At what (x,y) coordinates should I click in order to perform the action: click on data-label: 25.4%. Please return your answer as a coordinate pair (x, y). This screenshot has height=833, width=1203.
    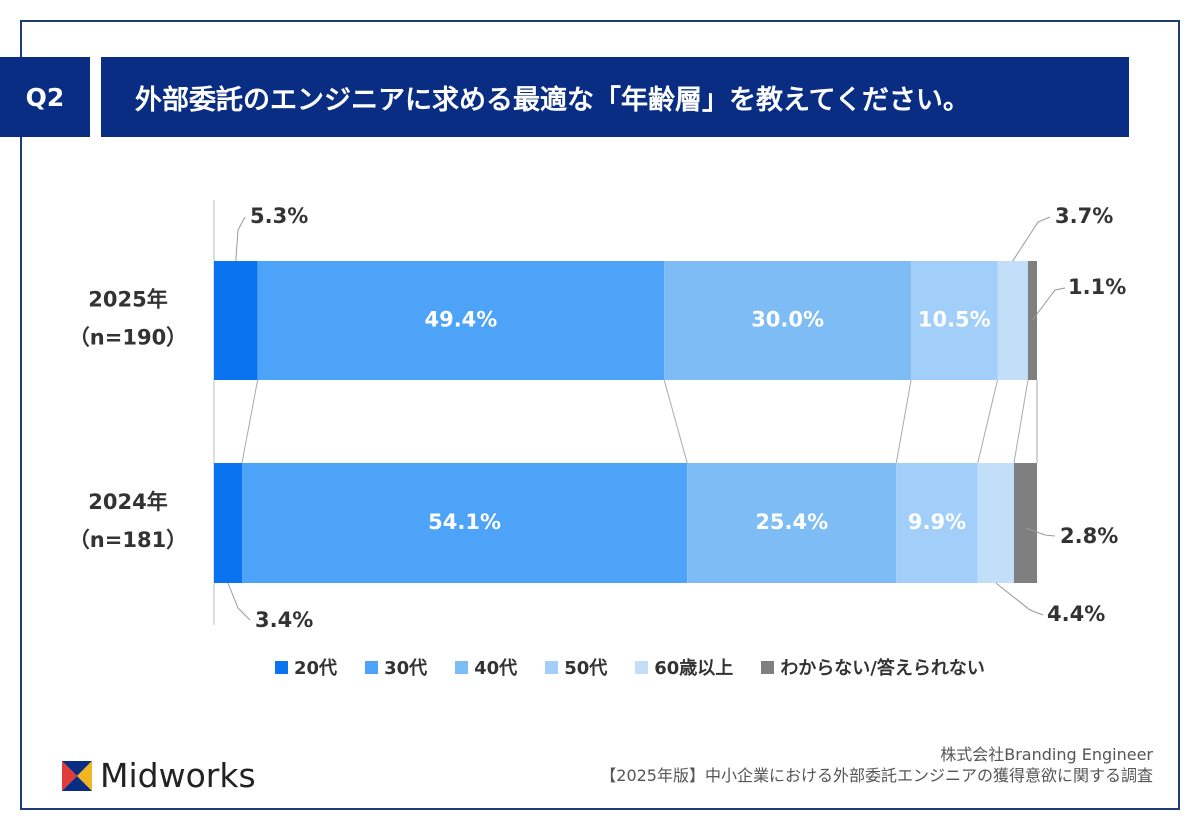
    Looking at the image, I should click on (791, 522).